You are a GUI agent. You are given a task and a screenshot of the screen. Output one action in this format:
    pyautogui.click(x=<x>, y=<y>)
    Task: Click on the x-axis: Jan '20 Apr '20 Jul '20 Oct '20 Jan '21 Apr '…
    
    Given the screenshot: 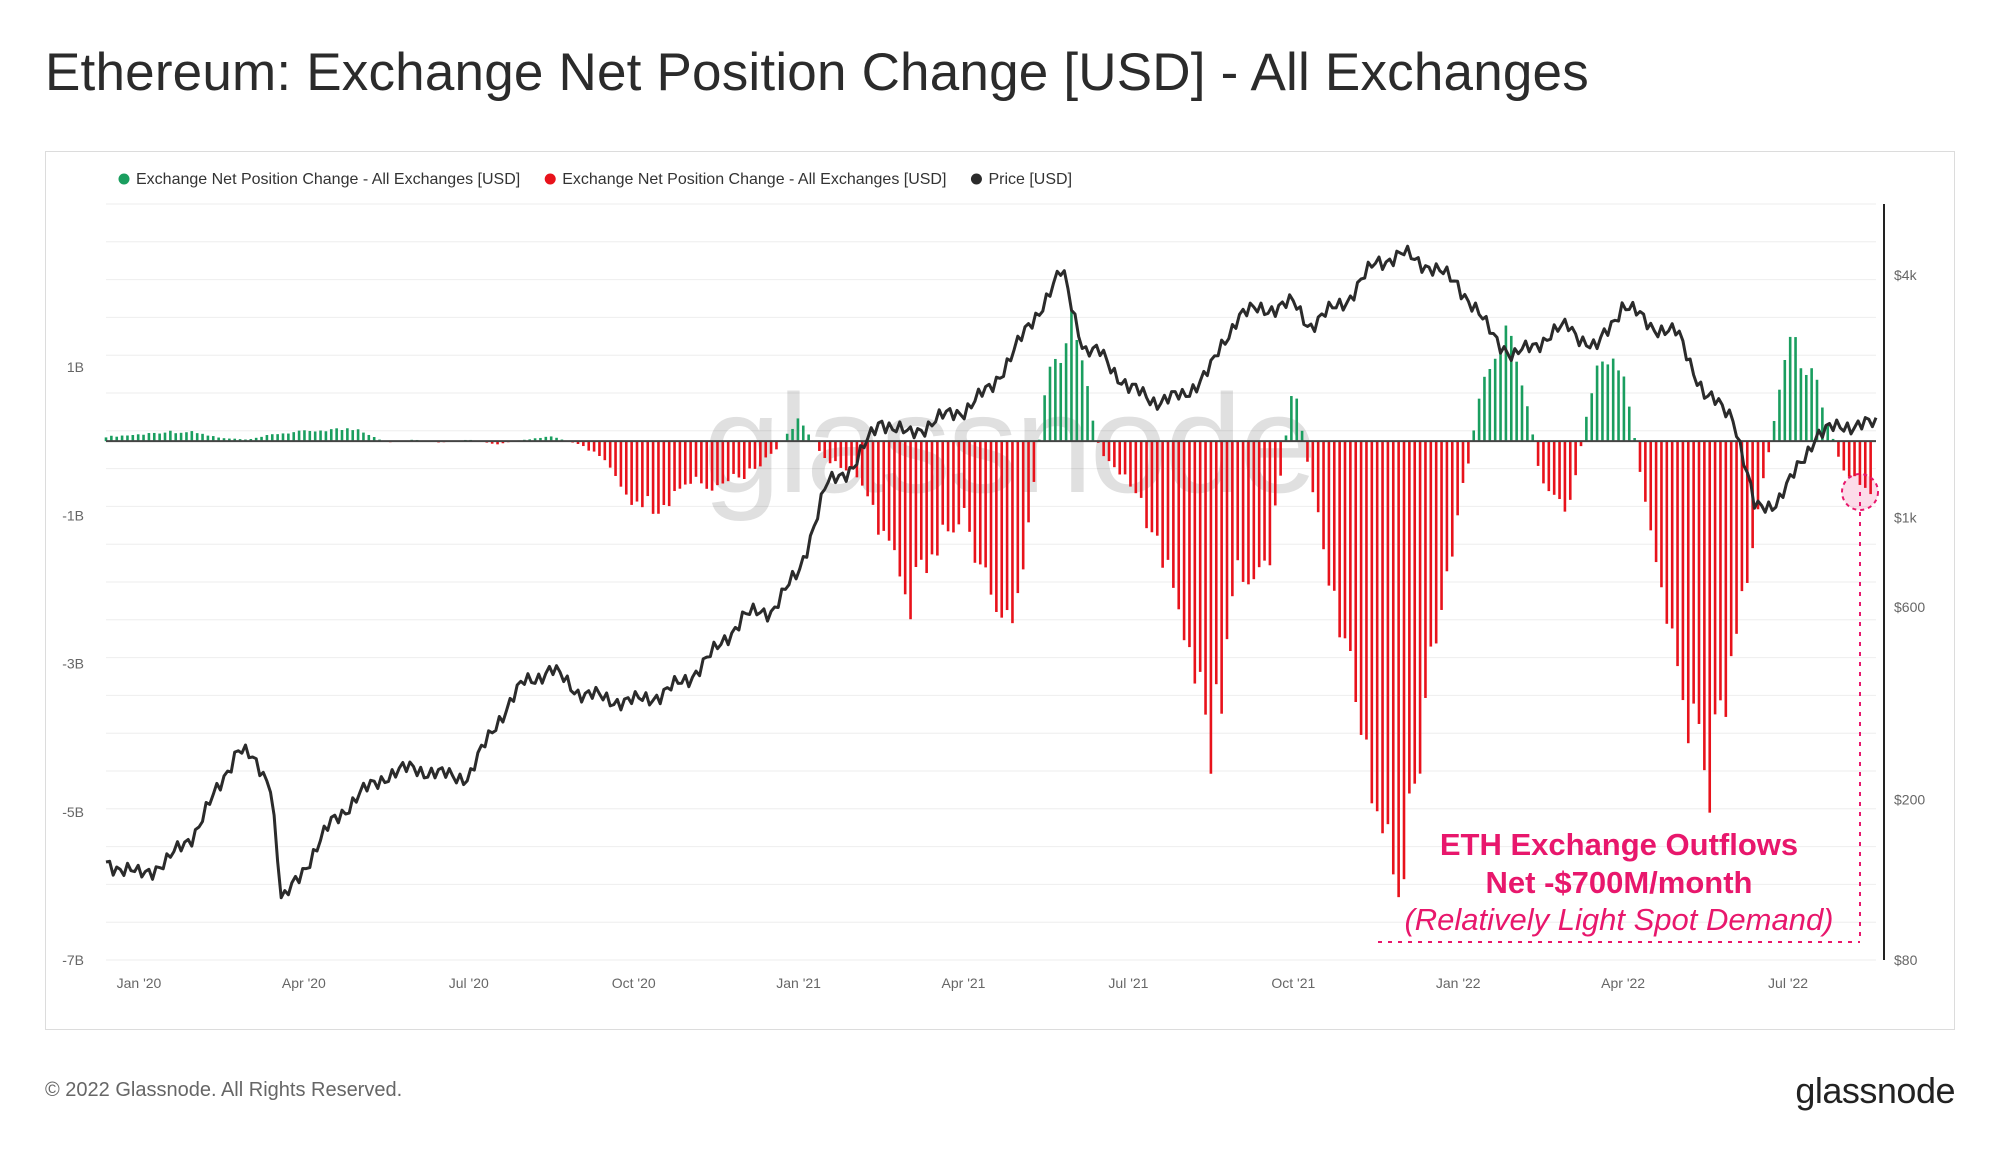 What is the action you would take?
    pyautogui.click(x=963, y=983)
    